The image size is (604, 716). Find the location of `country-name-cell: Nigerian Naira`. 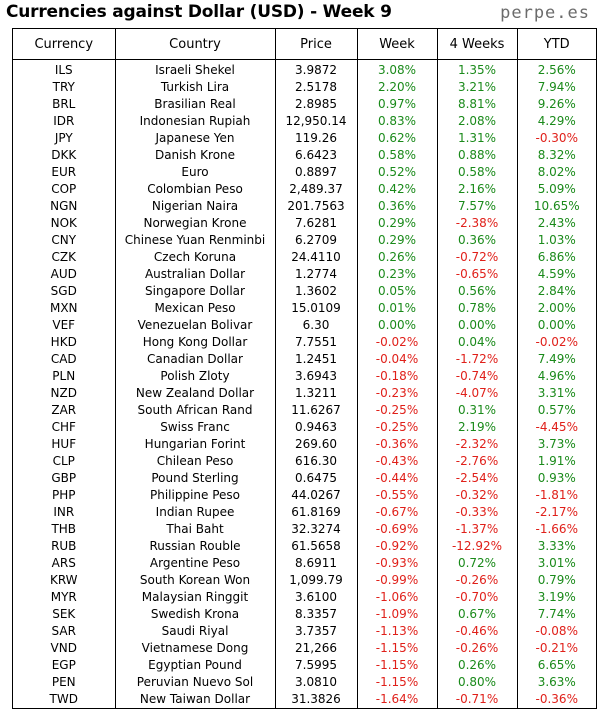

country-name-cell: Nigerian Naira is located at coordinates (194, 206).